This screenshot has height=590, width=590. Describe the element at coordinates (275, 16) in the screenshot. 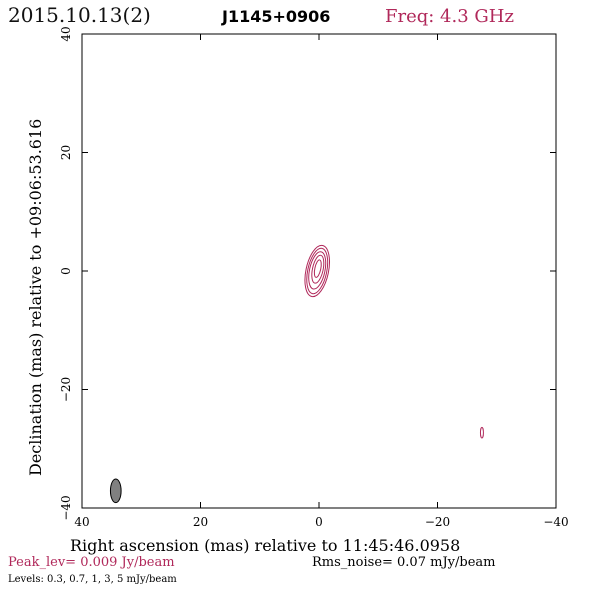

I see `source-name: J1145+0906` at that location.